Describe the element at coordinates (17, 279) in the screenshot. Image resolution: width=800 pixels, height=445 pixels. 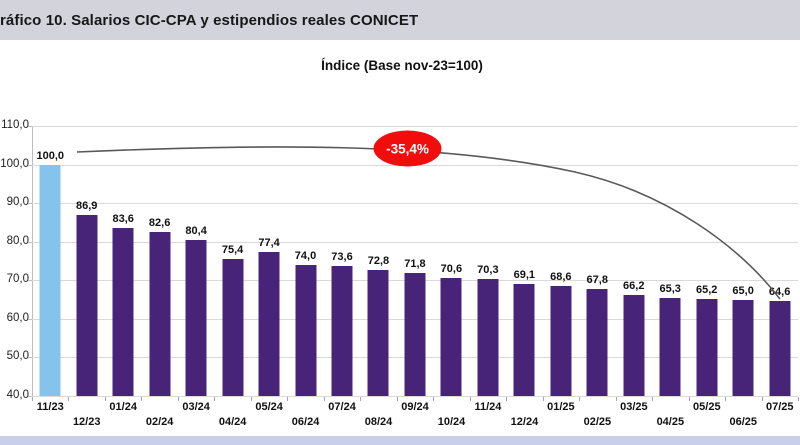
I see `y-tick-label: 70,0` at that location.